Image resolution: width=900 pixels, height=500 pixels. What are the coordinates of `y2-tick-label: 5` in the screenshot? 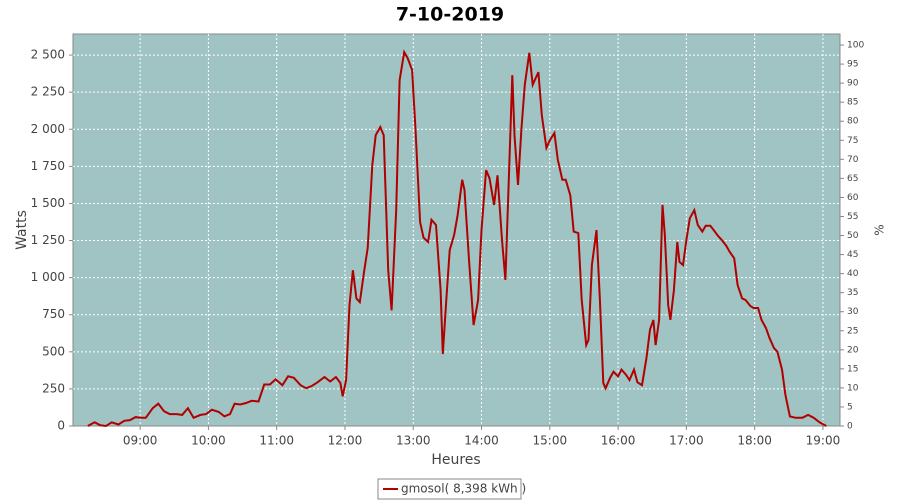 It's located at (850, 407).